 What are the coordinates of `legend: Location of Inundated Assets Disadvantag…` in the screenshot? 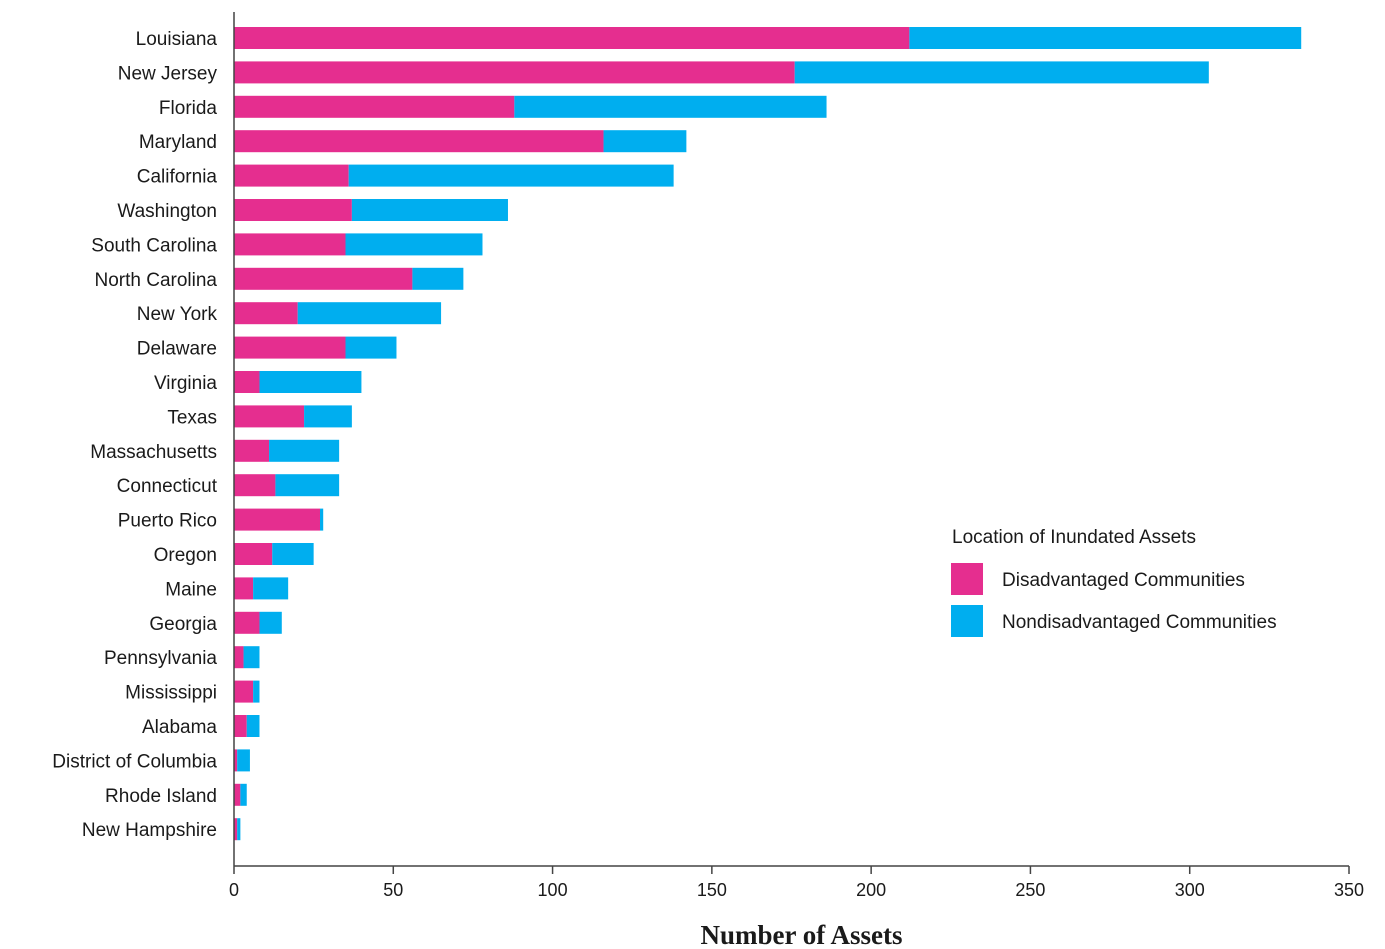 It's located at (1114, 582).